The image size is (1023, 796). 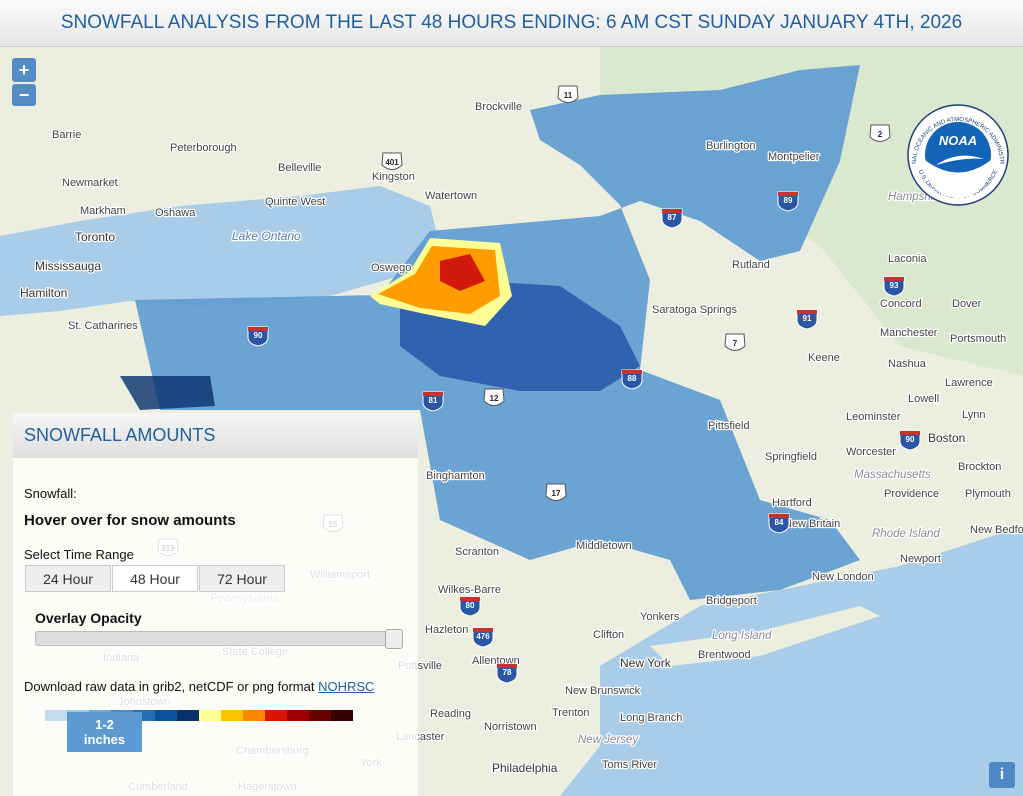 I want to click on place-label: Laconia, so click(x=907, y=259).